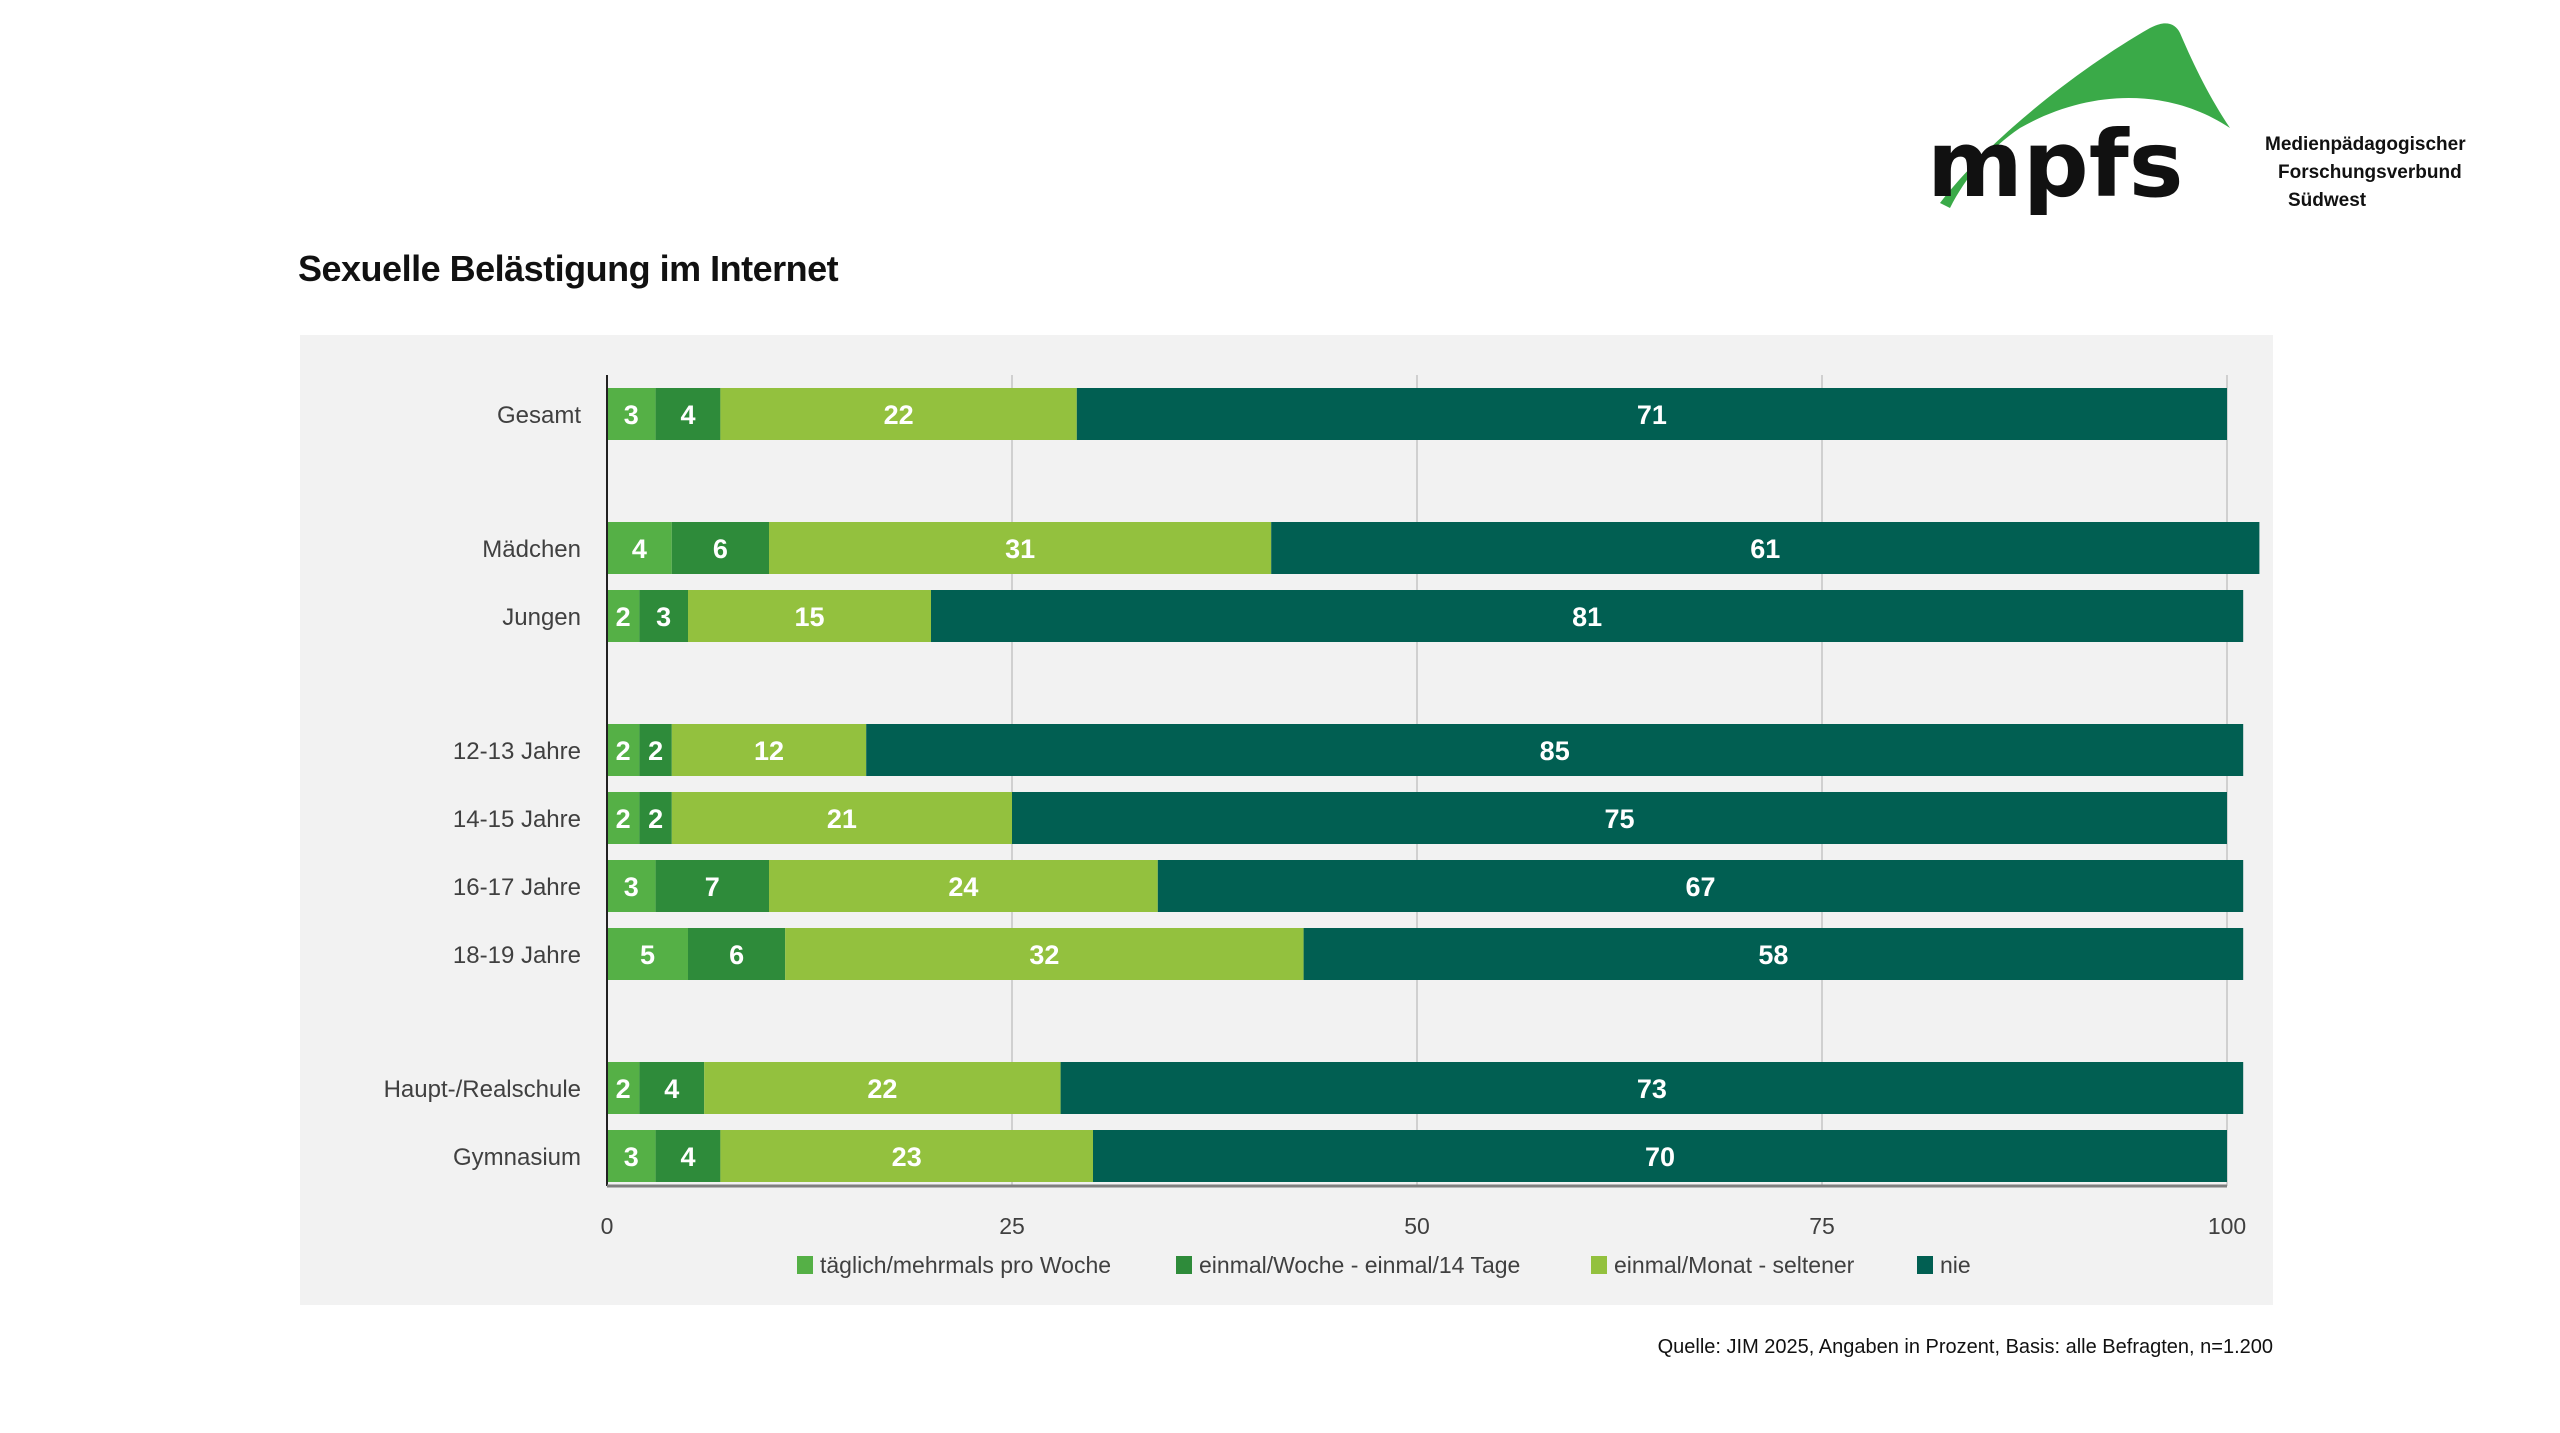  What do you see at coordinates (607, 1226) in the screenshot?
I see `tick-label: 0` at bounding box center [607, 1226].